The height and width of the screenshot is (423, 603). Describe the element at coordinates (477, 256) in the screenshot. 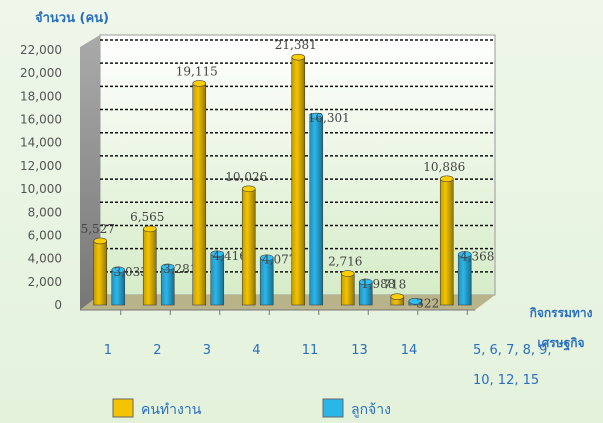

I see `value-label: 4,368` at that location.